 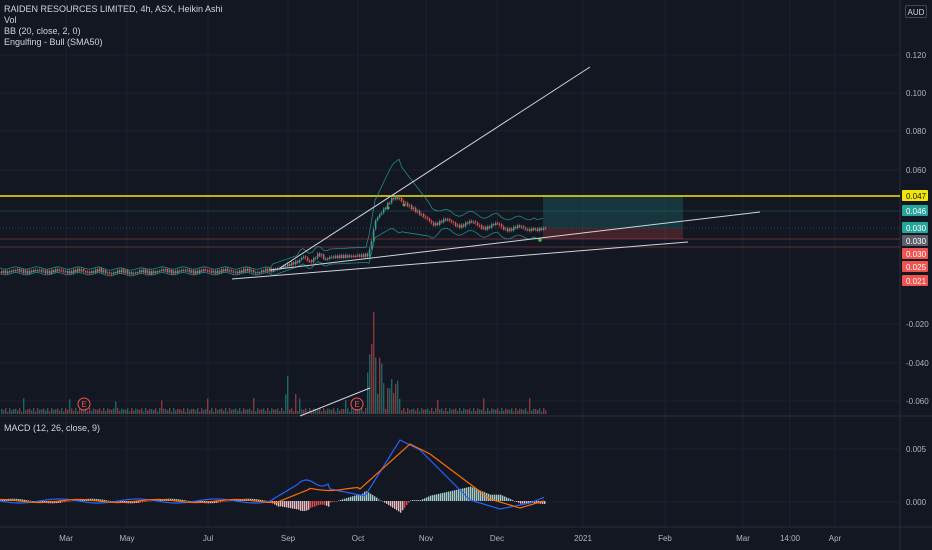 What do you see at coordinates (53, 42) in the screenshot?
I see `engulfing-indicator-label: Engulfing - Bull (SMA50)` at bounding box center [53, 42].